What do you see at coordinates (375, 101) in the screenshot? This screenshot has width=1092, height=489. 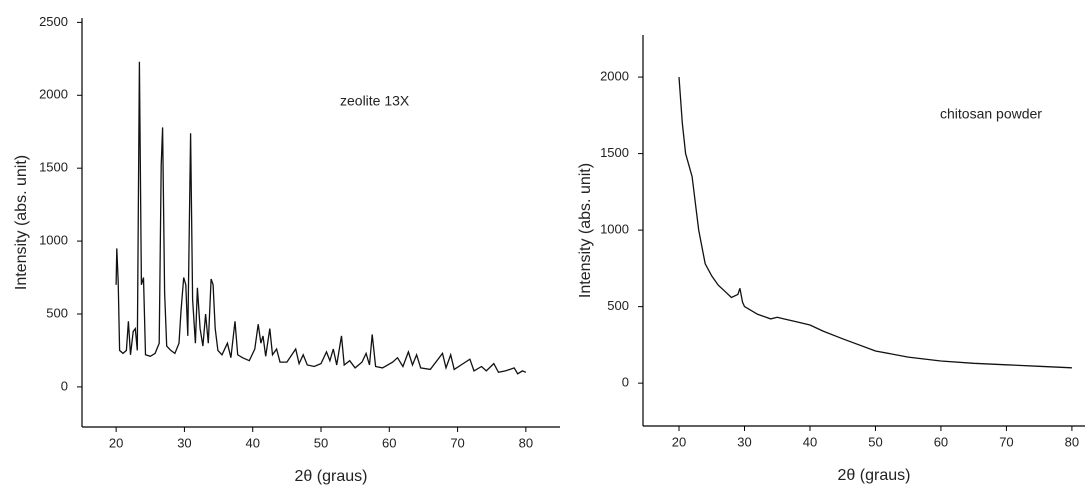 I see `annotation: zeolite 13X` at bounding box center [375, 101].